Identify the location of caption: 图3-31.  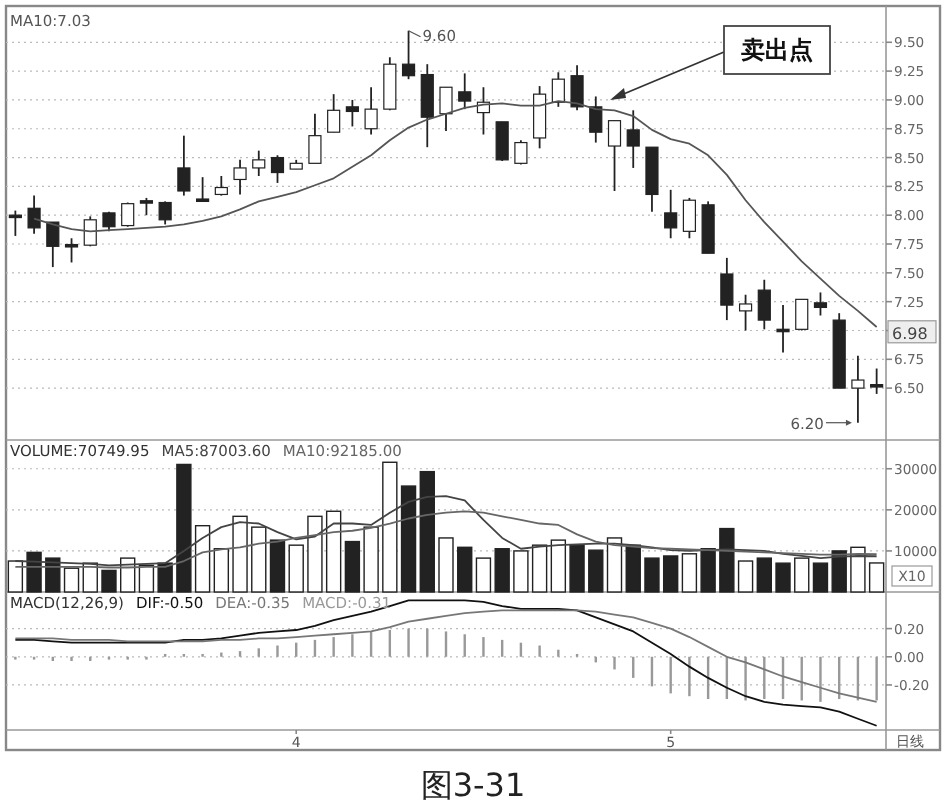
(473, 785).